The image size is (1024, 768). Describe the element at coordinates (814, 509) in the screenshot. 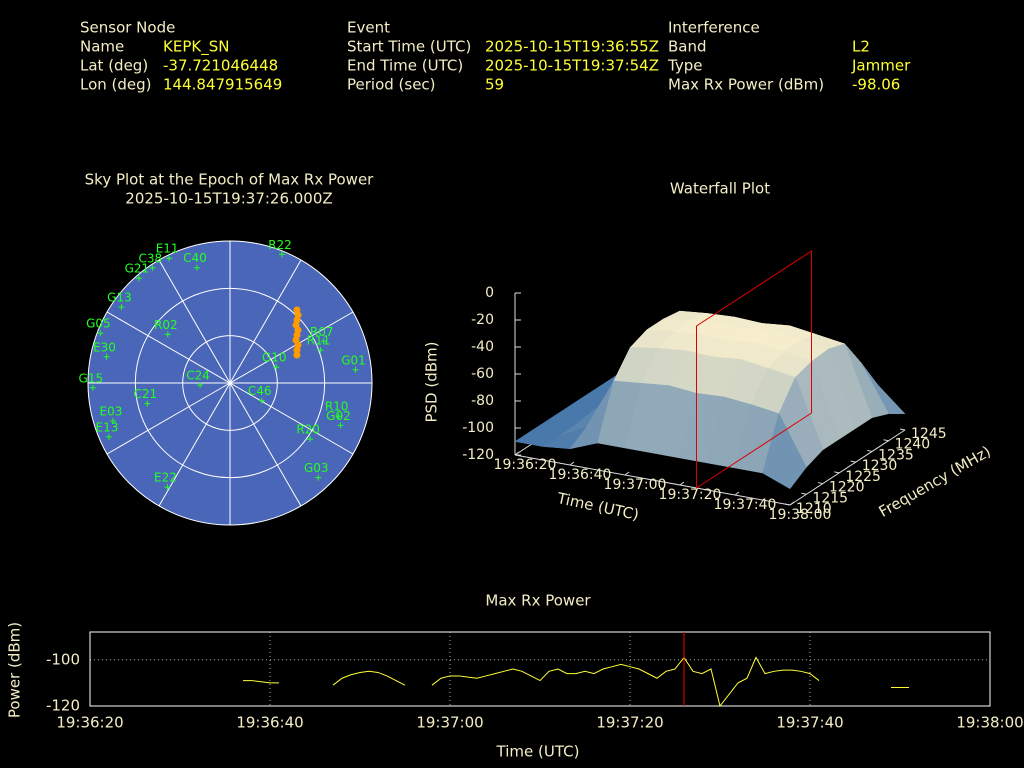

I see `y-tick-label: 1210` at that location.